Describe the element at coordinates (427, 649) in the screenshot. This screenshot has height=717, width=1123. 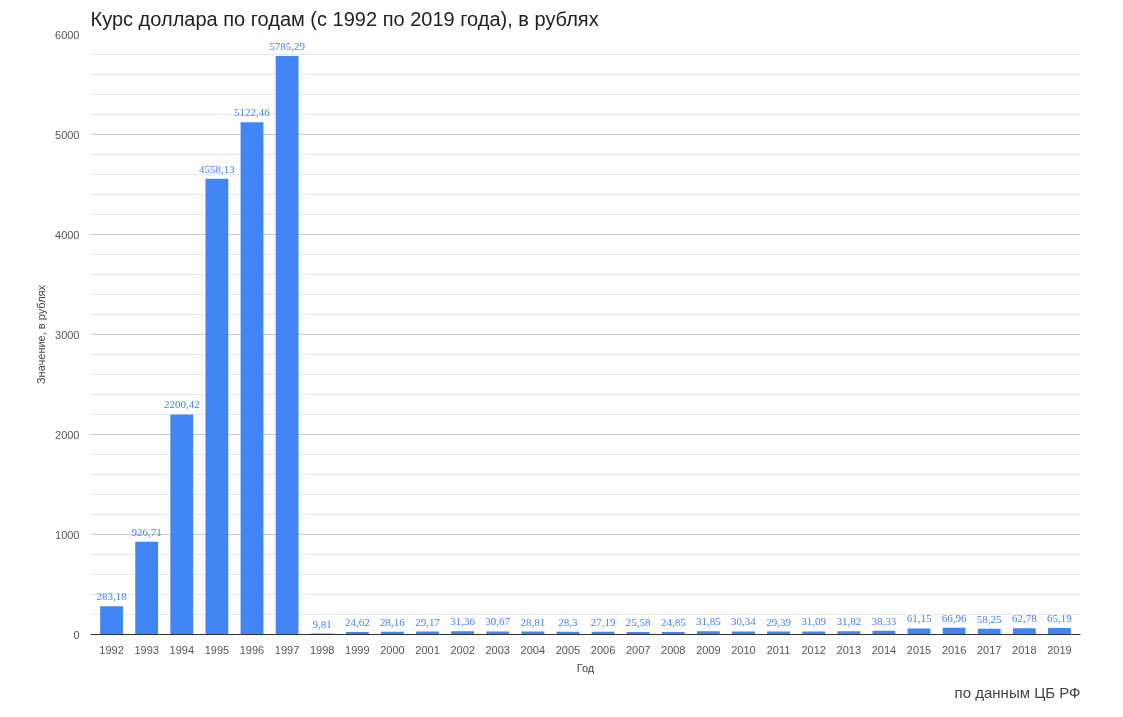
I see `x-tick-label: 2001` at that location.